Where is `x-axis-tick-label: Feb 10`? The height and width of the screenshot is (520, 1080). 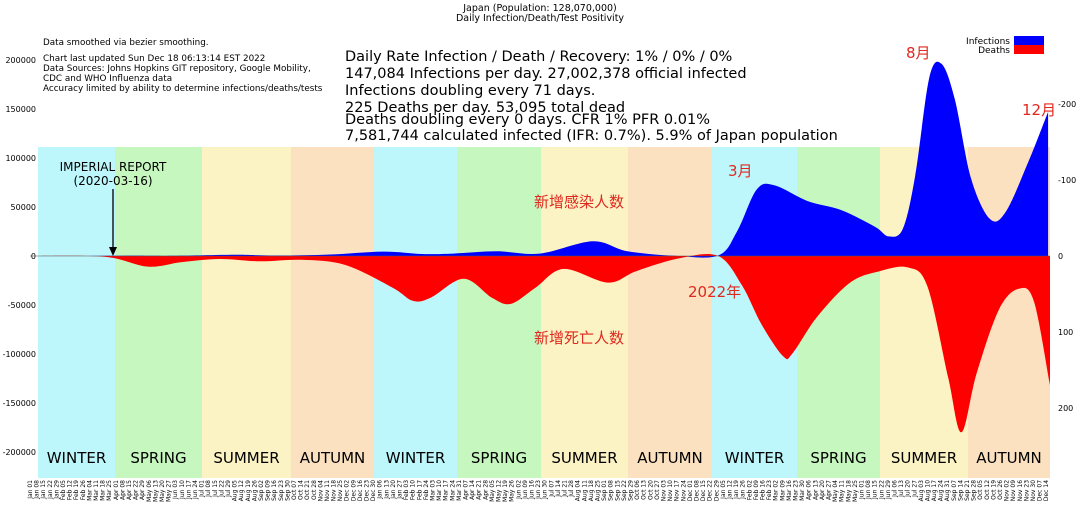
x-axis-tick-label: Feb 10 is located at coordinates (413, 490).